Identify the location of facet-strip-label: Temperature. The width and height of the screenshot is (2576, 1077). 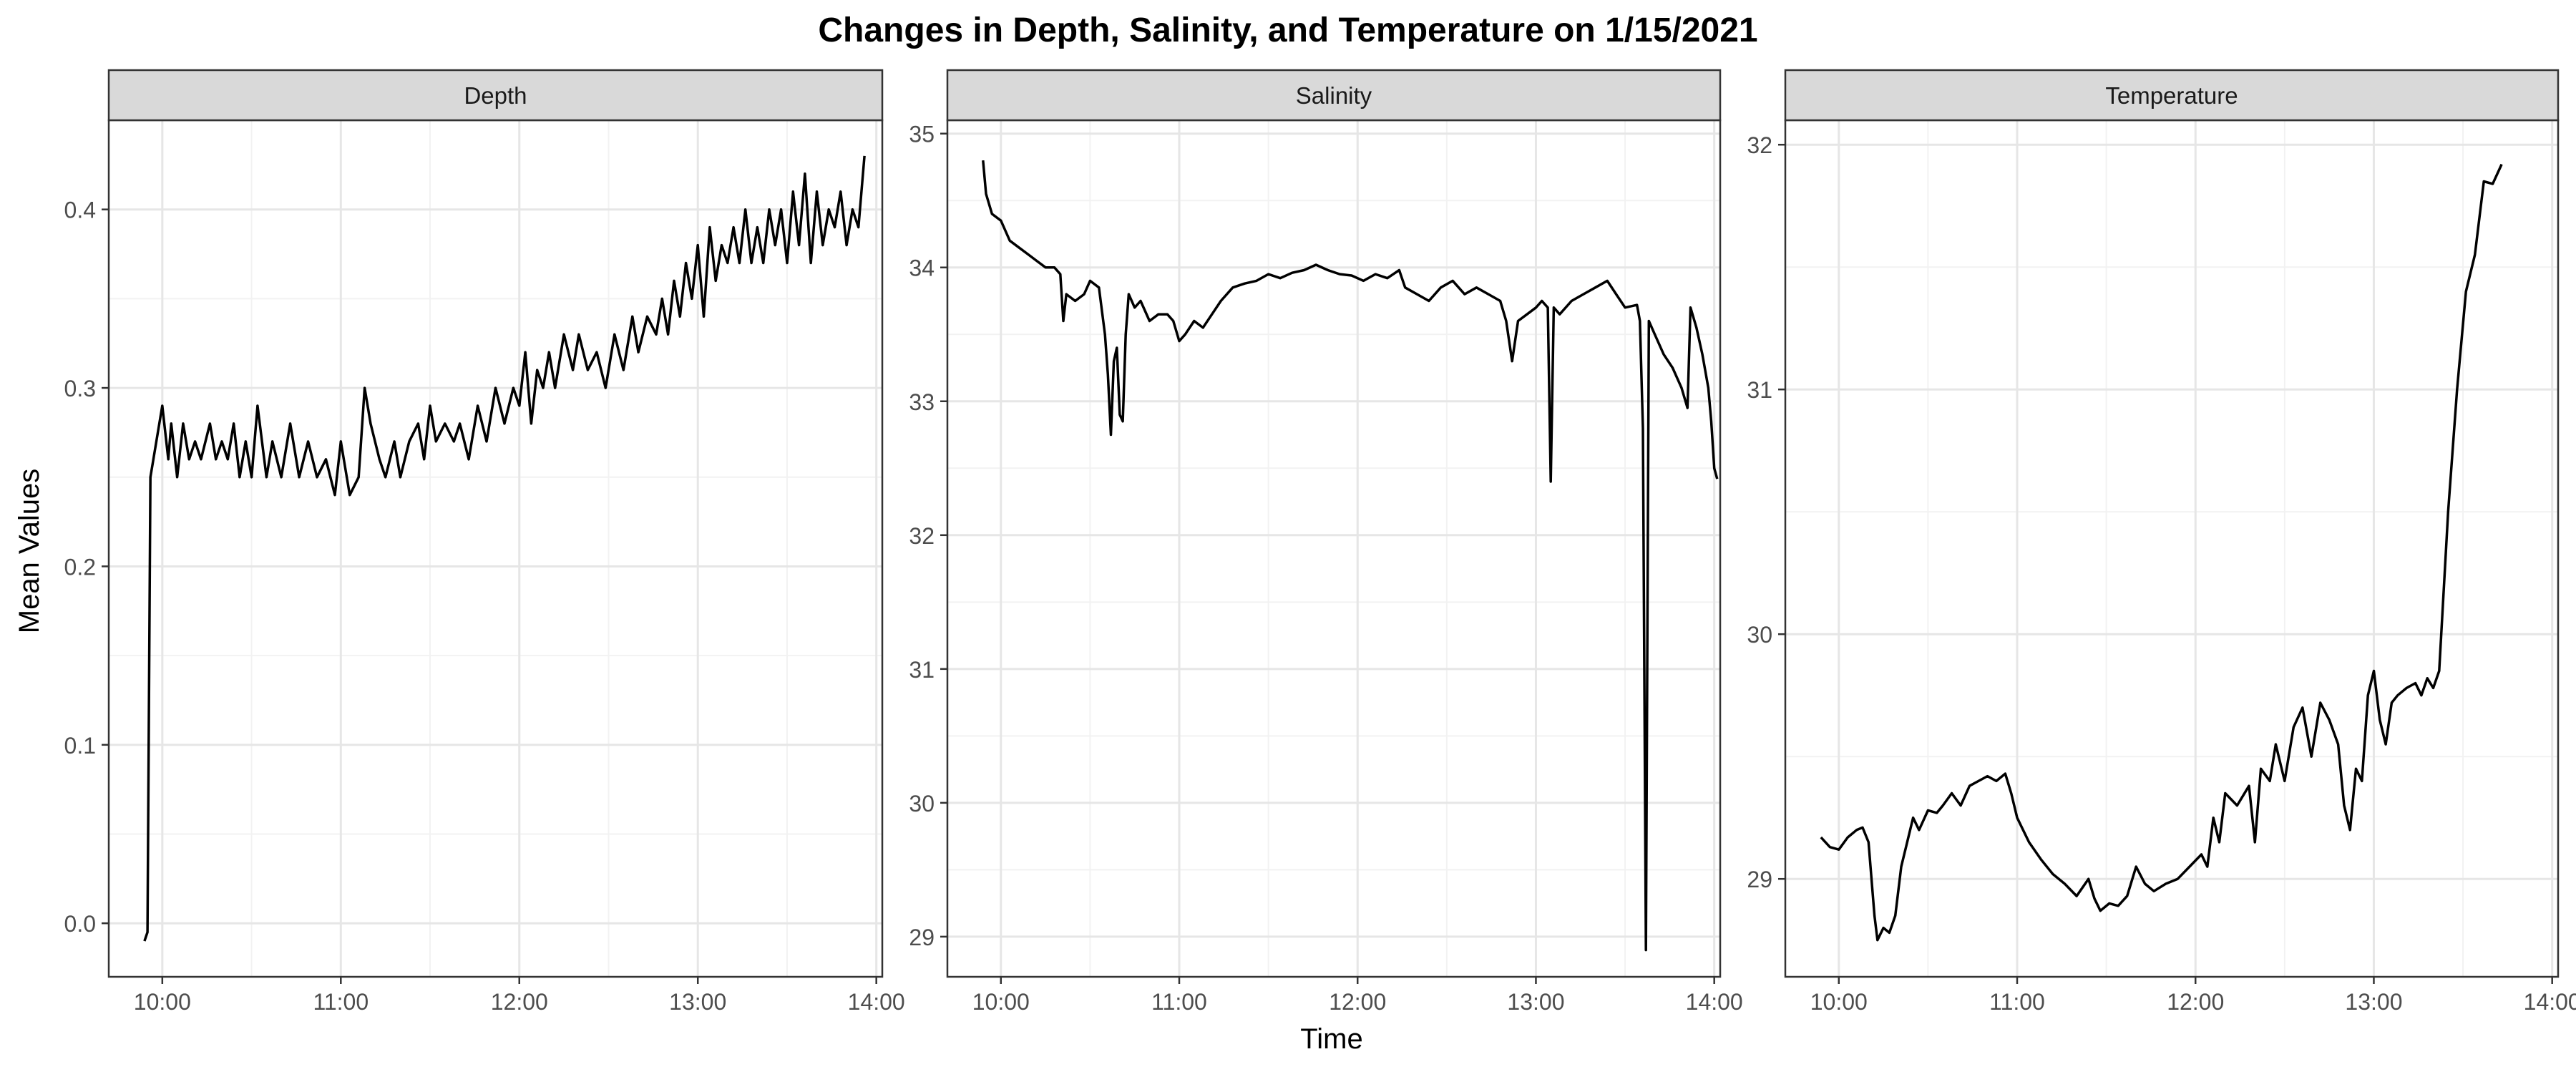
(2171, 96).